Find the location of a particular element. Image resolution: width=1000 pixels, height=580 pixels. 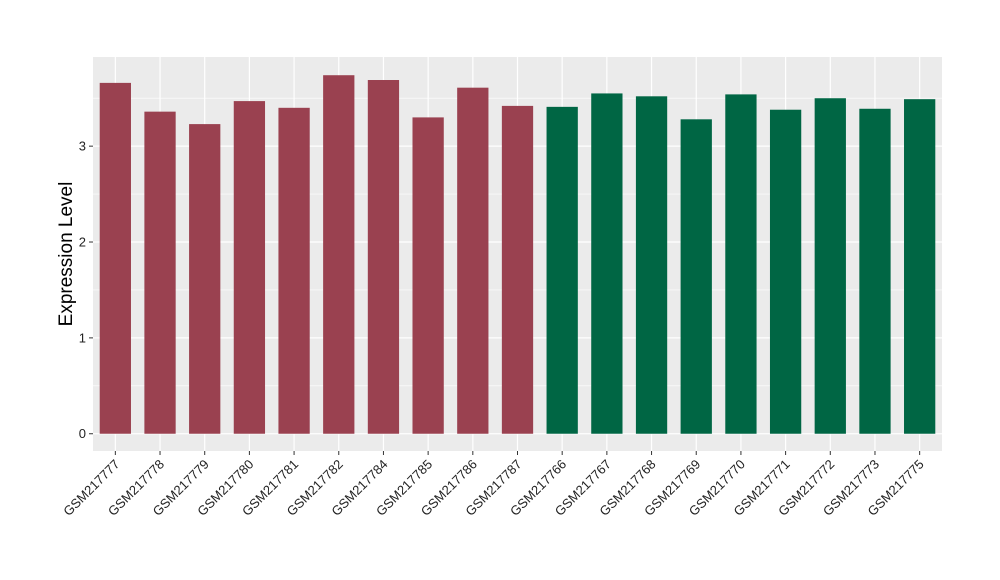

y-tick-label: 3 is located at coordinates (82, 146).